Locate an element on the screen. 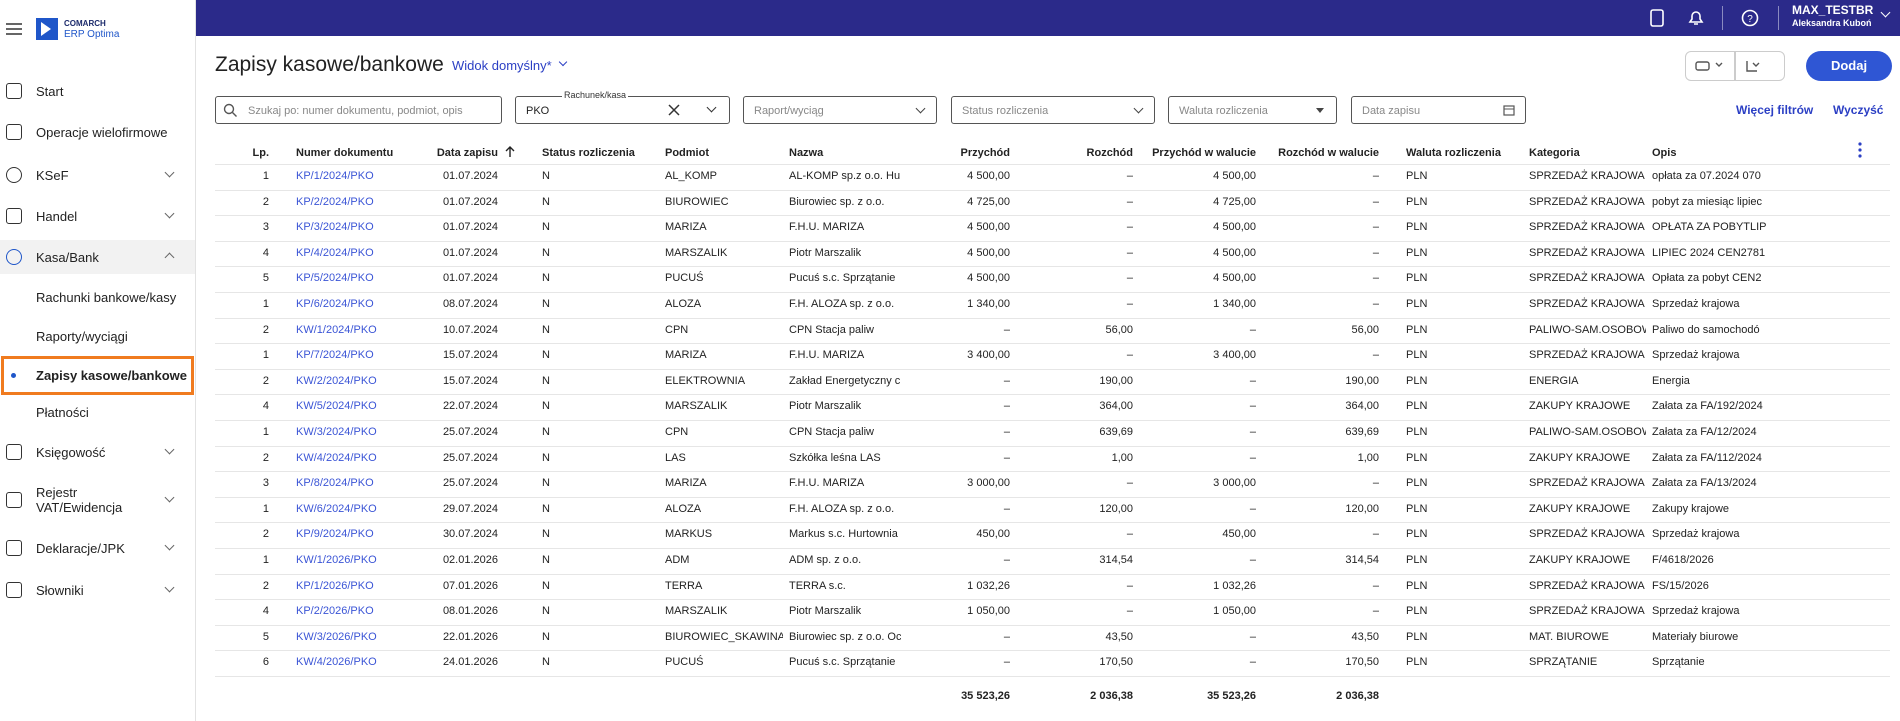 Image resolution: width=1900 pixels, height=721 pixels. currency-select: Waluta rozliczenia is located at coordinates (1252, 110).